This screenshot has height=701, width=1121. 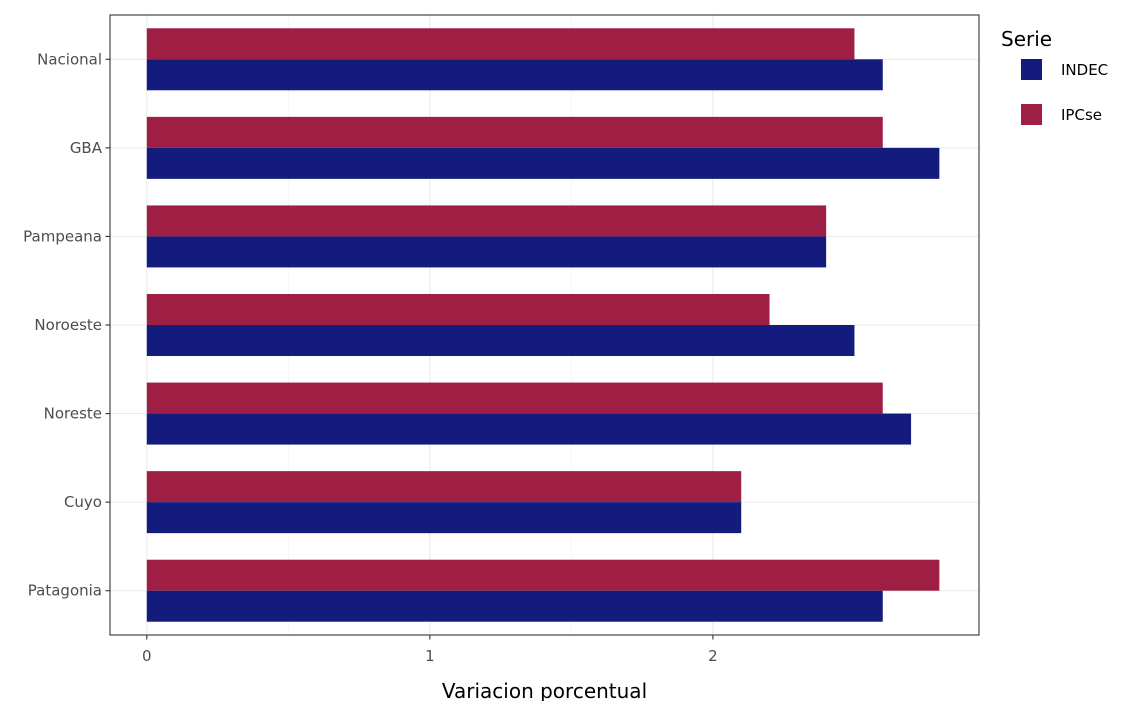 I want to click on bar-ipcse-gba, so click(x=514, y=132).